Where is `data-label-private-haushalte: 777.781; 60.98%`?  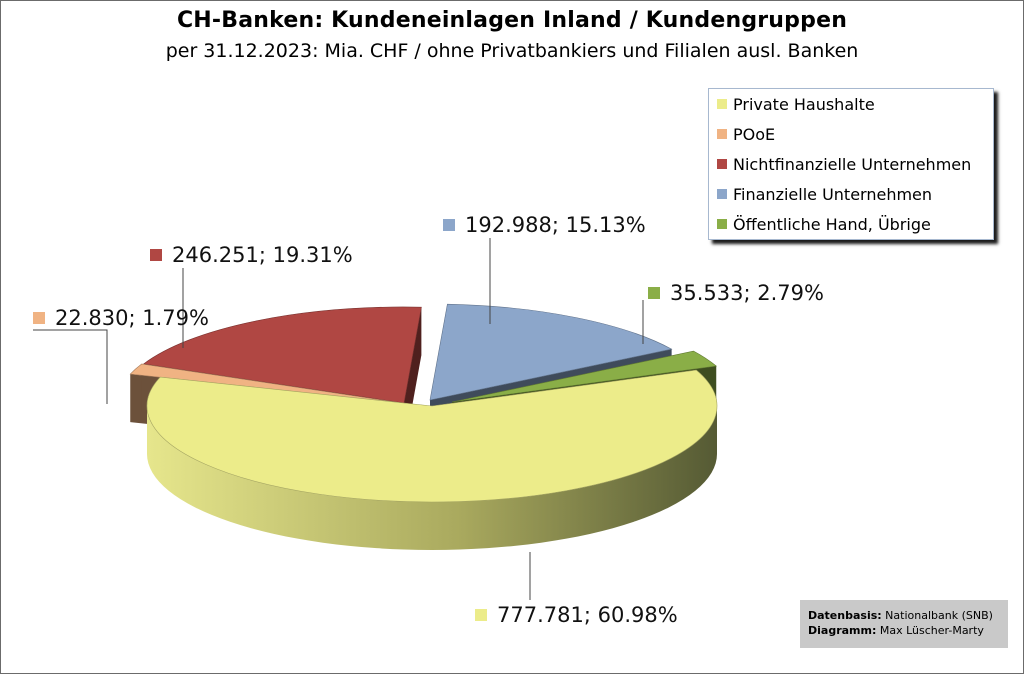 data-label-private-haushalte: 777.781; 60.98% is located at coordinates (576, 615).